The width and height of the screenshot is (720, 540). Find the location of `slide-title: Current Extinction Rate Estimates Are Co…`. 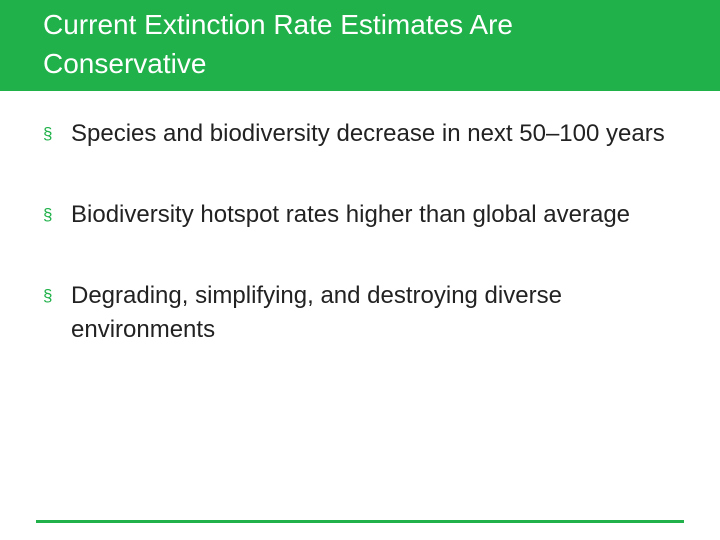

slide-title: Current Extinction Rate Estimates Are Co… is located at coordinates (278, 44).